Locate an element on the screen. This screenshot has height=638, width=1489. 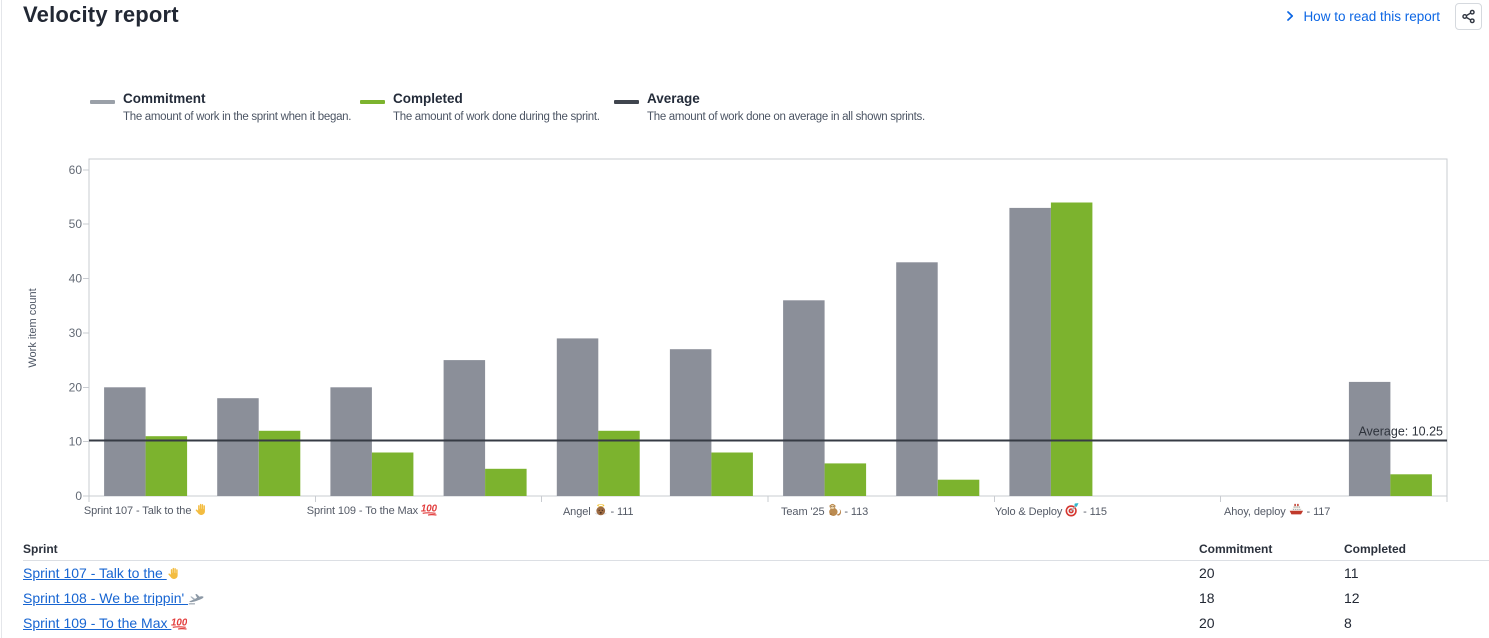
svg-text: 60 is located at coordinates (76, 170).